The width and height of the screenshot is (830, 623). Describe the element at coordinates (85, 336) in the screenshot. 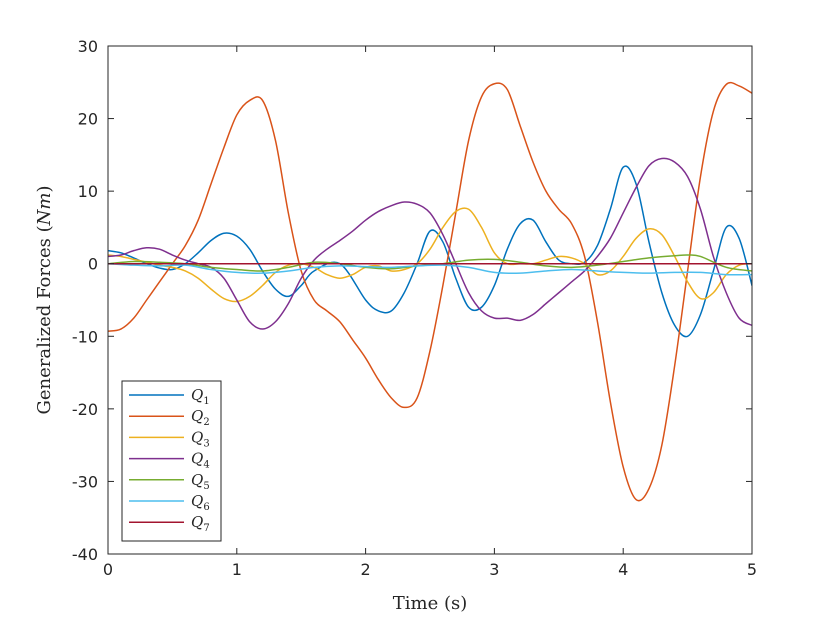

I see `y-tick-label: -10` at that location.